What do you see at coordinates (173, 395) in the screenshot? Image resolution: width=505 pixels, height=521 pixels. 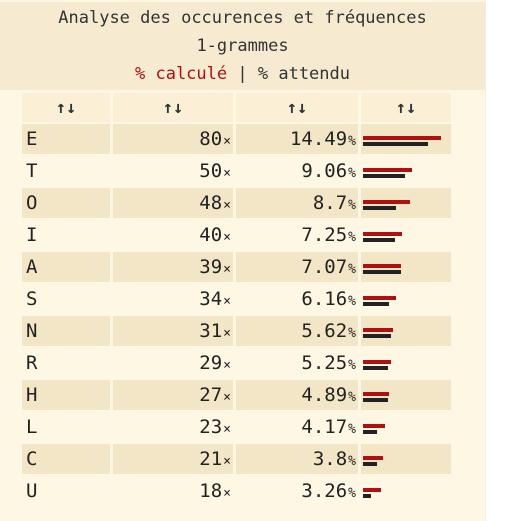 I see `count-cell: 27×` at bounding box center [173, 395].